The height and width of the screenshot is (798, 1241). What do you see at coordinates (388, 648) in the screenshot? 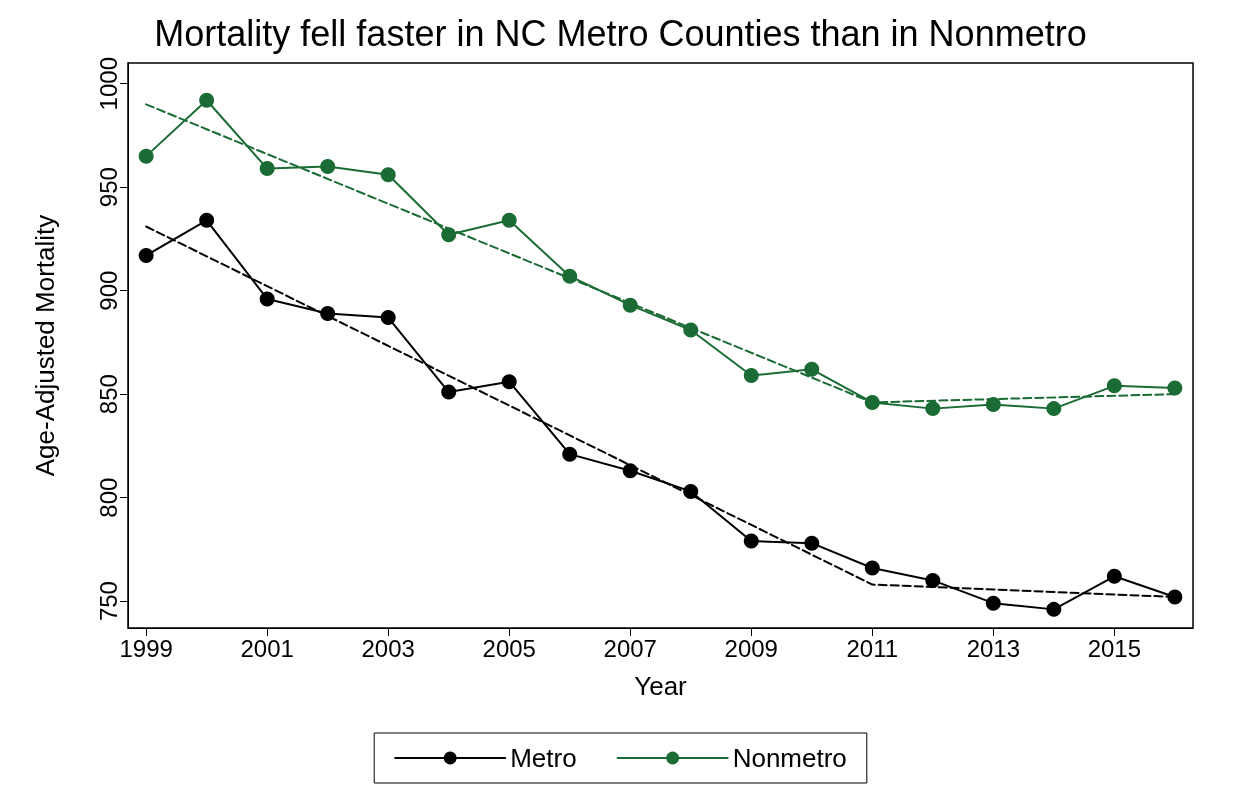
I see `x-tick-label: 2003` at bounding box center [388, 648].